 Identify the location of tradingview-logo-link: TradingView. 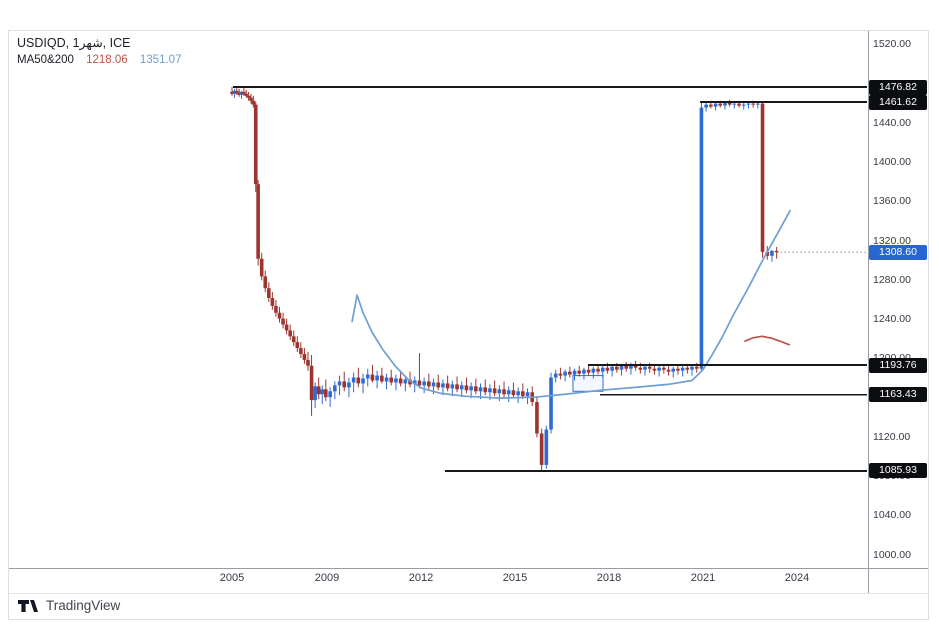
(68, 605).